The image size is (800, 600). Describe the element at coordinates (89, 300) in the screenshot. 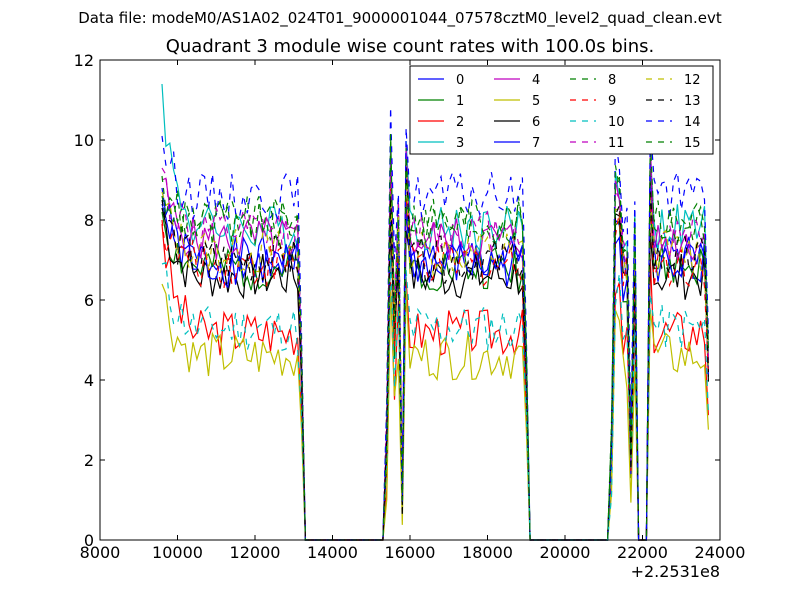

I see `y-tick-label: 6` at that location.